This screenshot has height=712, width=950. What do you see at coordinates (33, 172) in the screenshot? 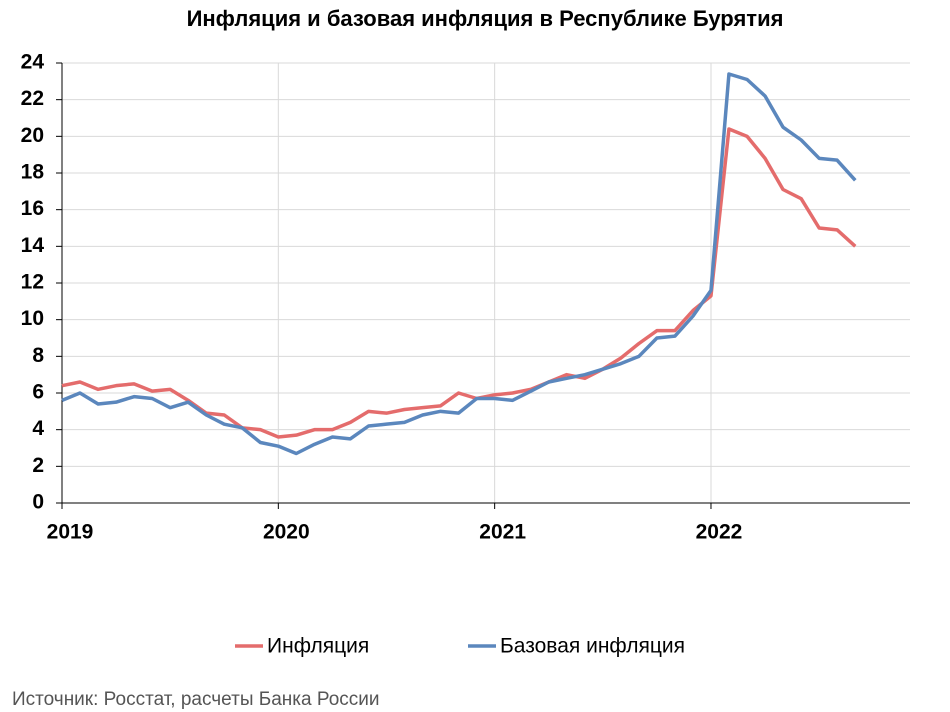
I see `y-tick-label: 18` at bounding box center [33, 172].